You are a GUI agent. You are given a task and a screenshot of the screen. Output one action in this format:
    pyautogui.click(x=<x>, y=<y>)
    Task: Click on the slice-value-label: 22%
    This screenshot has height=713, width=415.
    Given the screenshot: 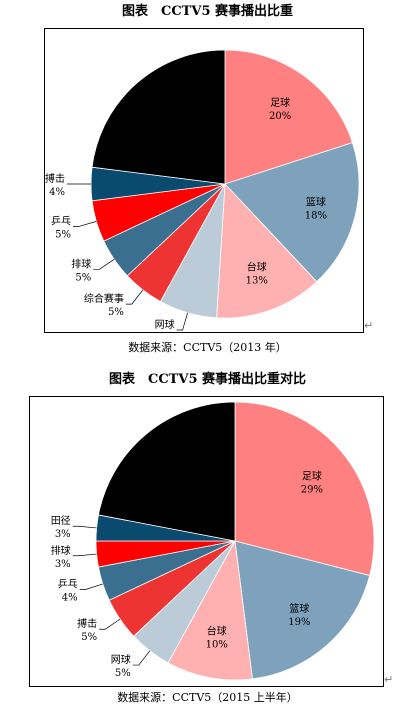 What is the action you would take?
    pyautogui.click(x=173, y=474)
    